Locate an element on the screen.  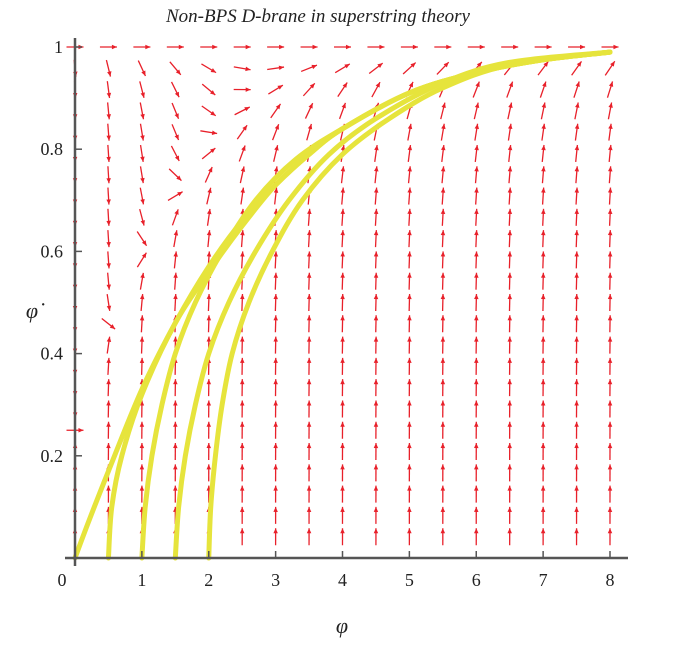
x-tick-label: 4 is located at coordinates (342, 580).